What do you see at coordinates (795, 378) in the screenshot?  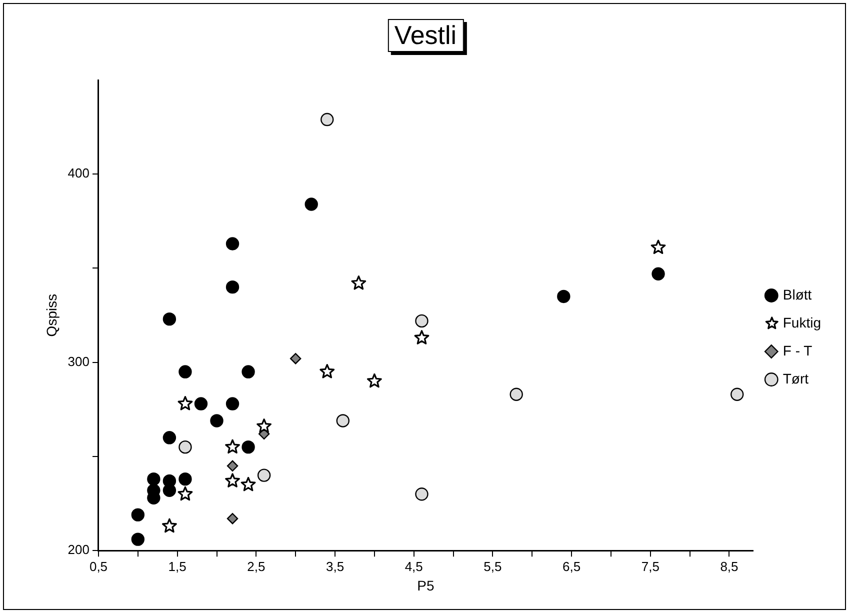 I see `legend-label: Tørt` at bounding box center [795, 378].